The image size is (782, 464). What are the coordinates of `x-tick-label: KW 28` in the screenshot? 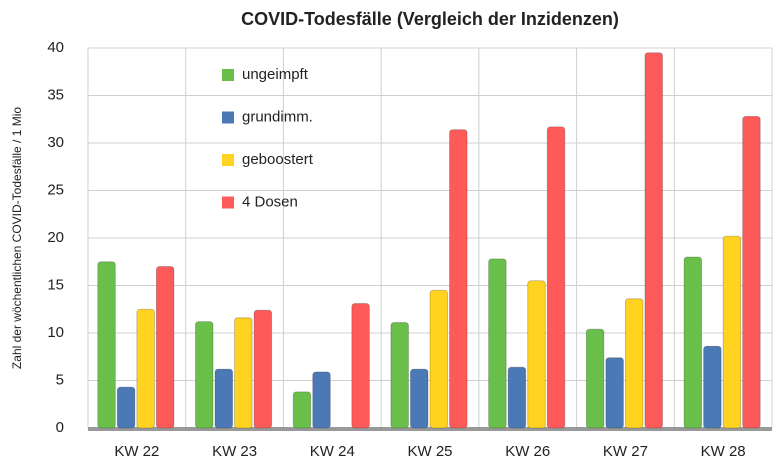 It's located at (723, 451).